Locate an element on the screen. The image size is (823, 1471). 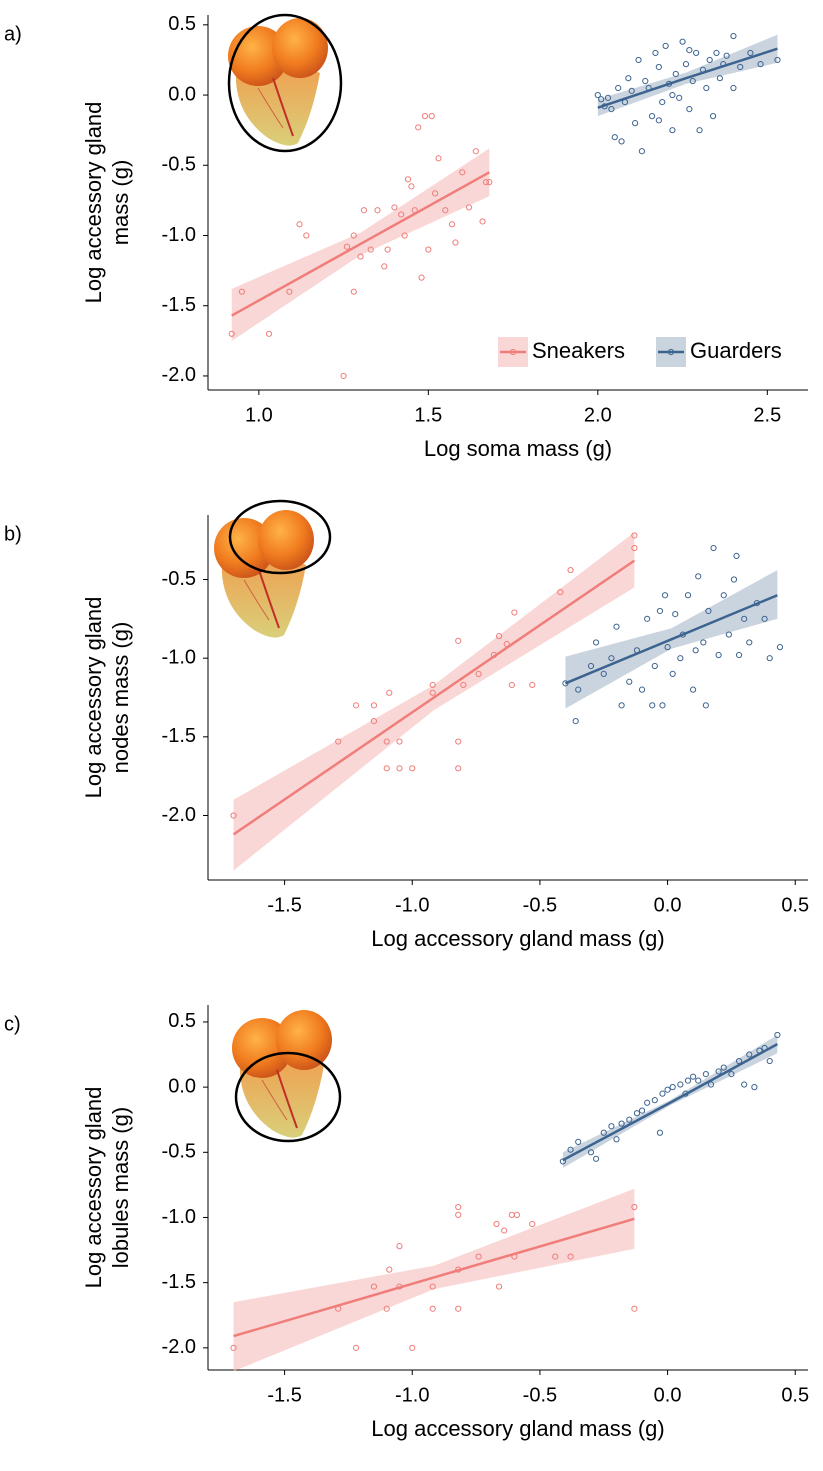
y-tick-label: -0.5 is located at coordinates (179, 579).